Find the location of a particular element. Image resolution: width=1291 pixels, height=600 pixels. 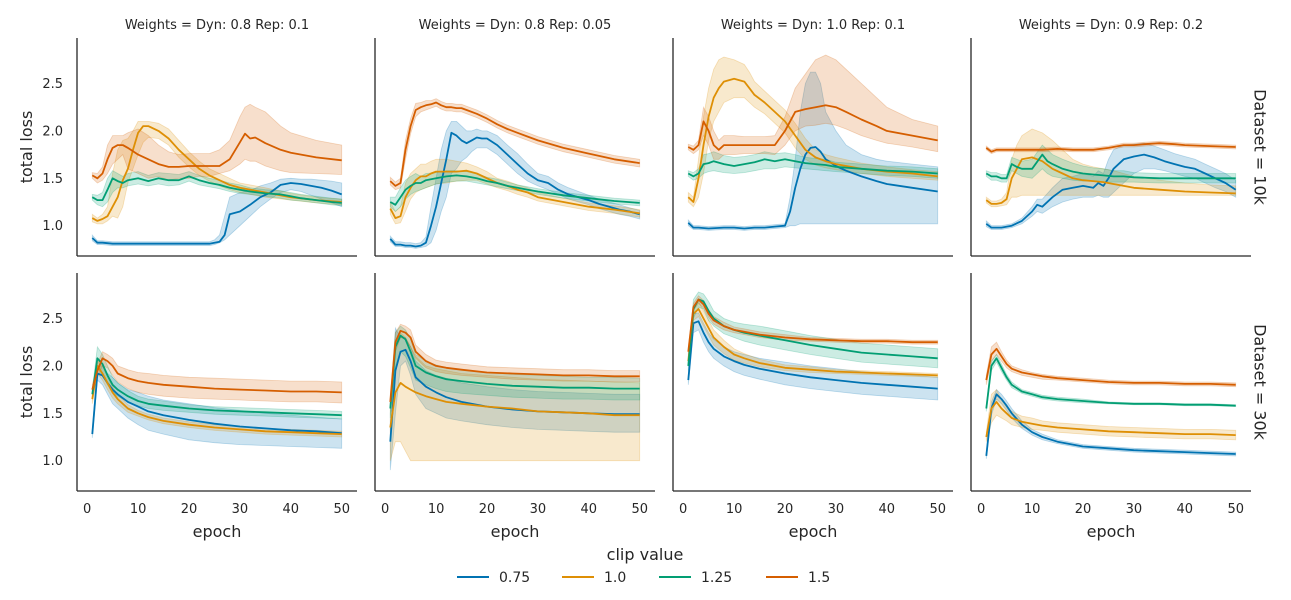

column-title: Weights = Dyn: 0.9 Rep: 0.2 is located at coordinates (1111, 25).